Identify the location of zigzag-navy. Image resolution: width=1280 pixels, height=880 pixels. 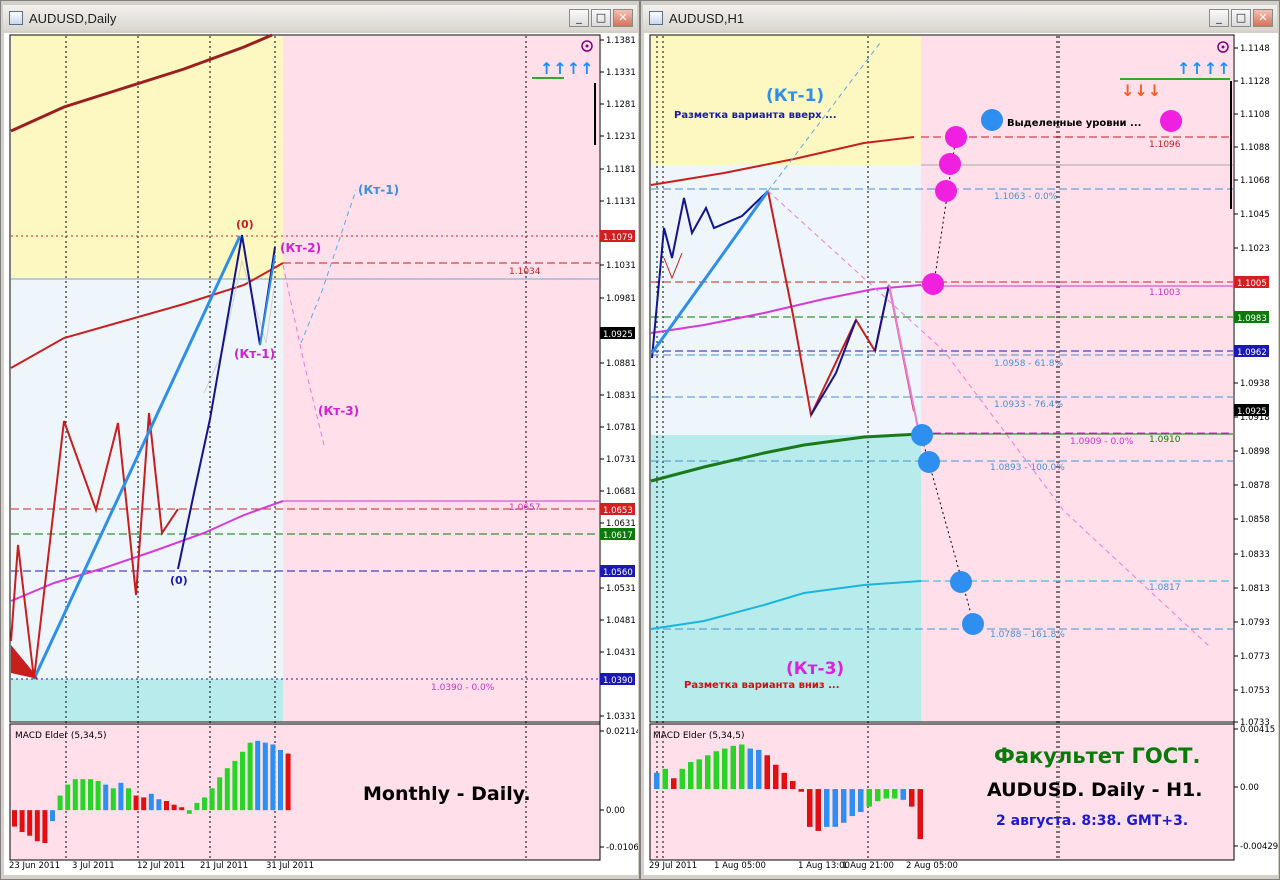
(710, 274).